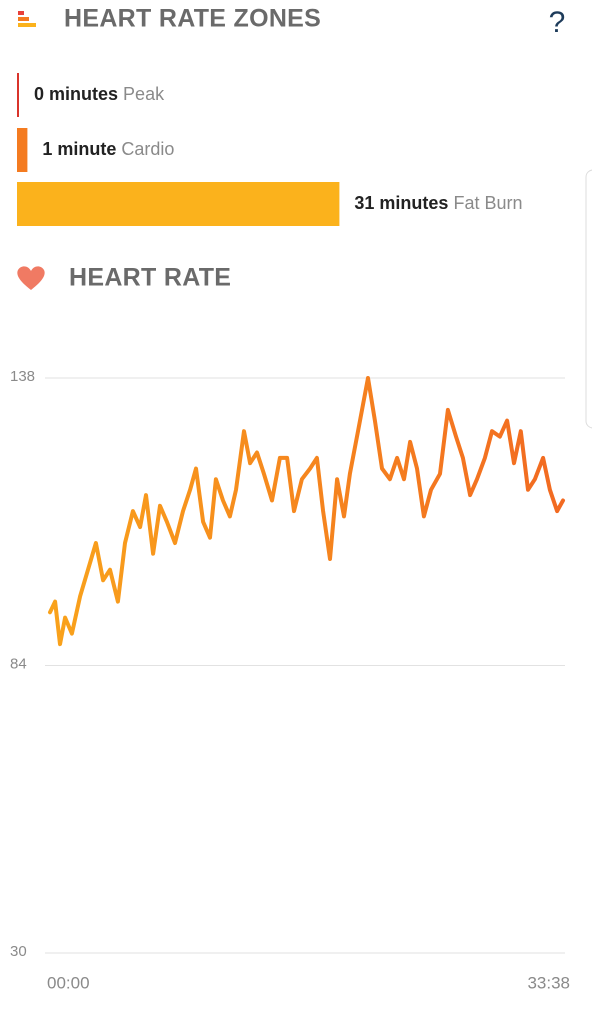 The width and height of the screenshot is (592, 1029). I want to click on zone-label: 0 minutes Peak, so click(99, 94).